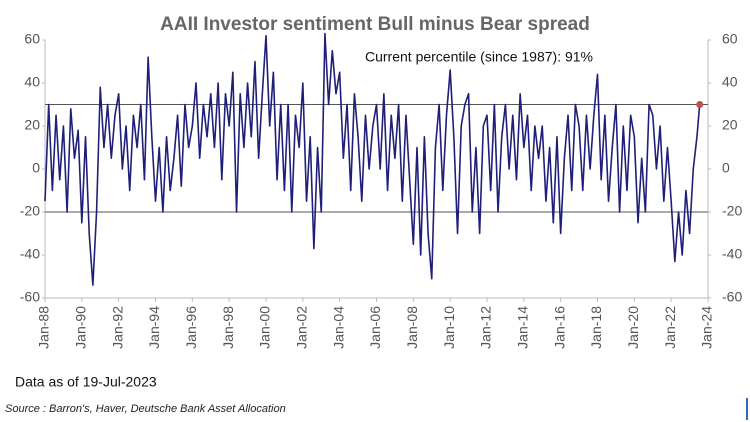 The width and height of the screenshot is (750, 422). What do you see at coordinates (596, 327) in the screenshot?
I see `x-tick-label: Jan-18` at bounding box center [596, 327].